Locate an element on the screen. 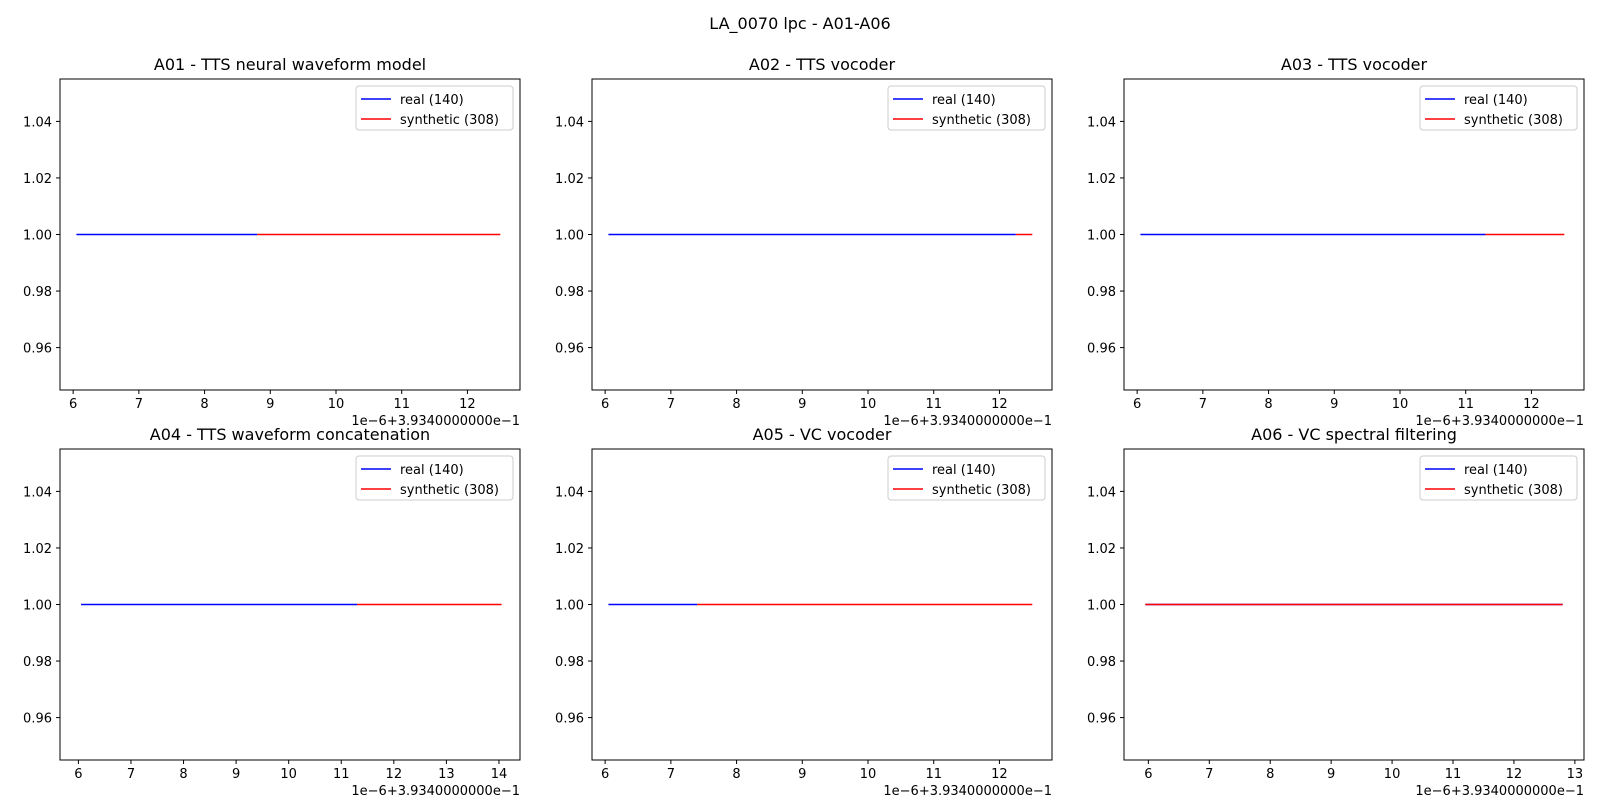  panel-6-x-tick-label: 11 is located at coordinates (1453, 774).